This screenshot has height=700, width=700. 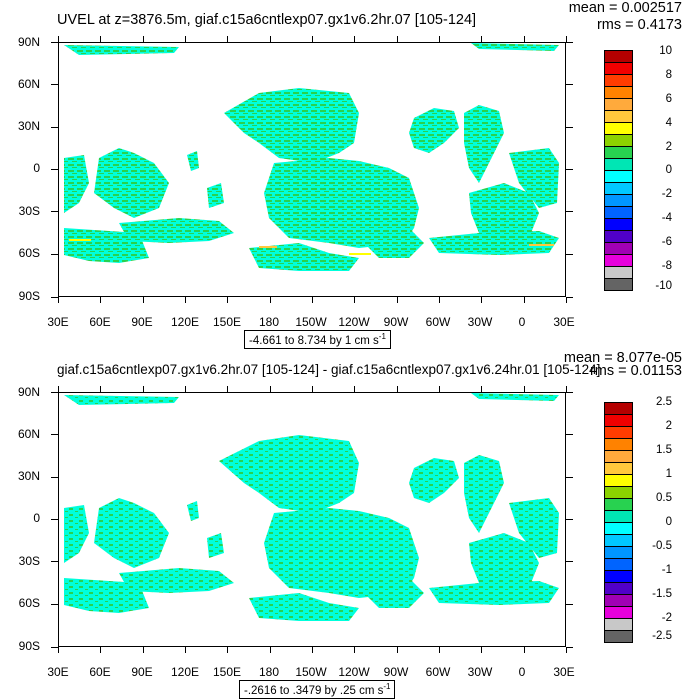 I want to click on y-tick-label: 90N, so click(x=28, y=392).